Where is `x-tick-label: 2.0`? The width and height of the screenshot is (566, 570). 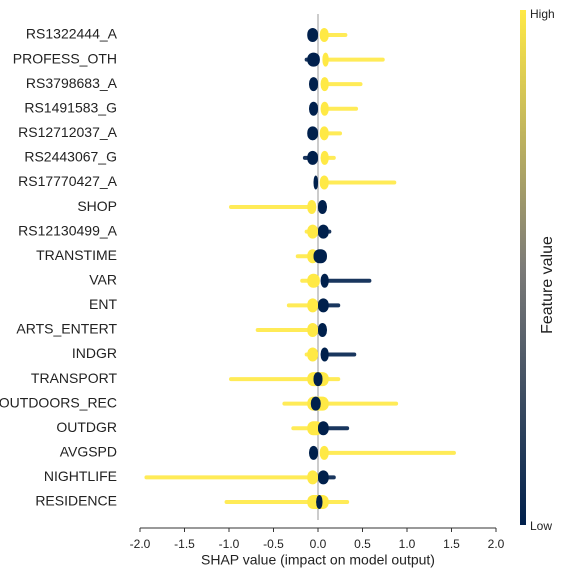 x-tick-label: 2.0 is located at coordinates (496, 544).